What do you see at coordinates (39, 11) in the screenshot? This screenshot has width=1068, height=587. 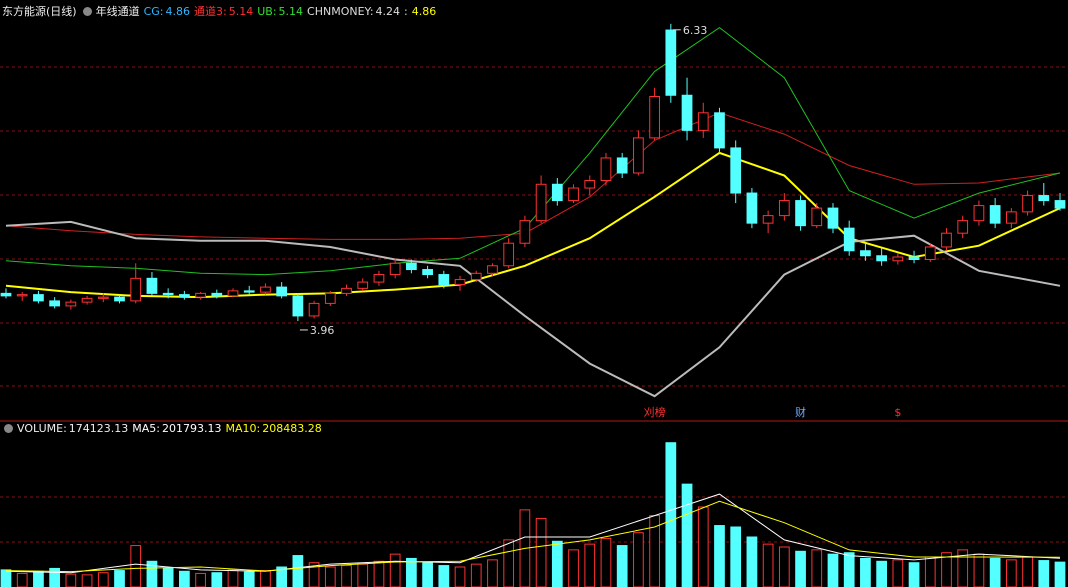 I see `chart-title: 东方能源(日线)` at bounding box center [39, 11].